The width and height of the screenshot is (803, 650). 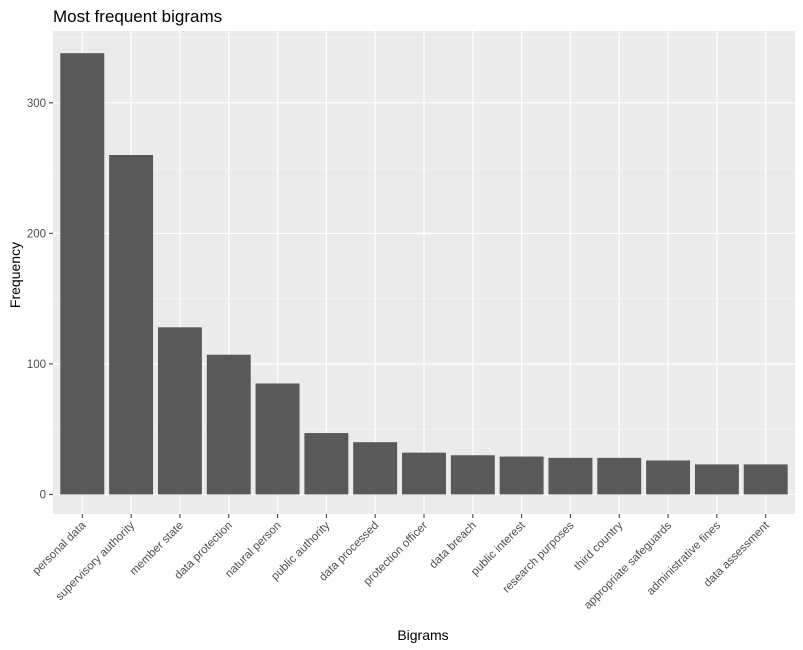 I want to click on y-axis-title: Frequency, so click(x=15, y=275).